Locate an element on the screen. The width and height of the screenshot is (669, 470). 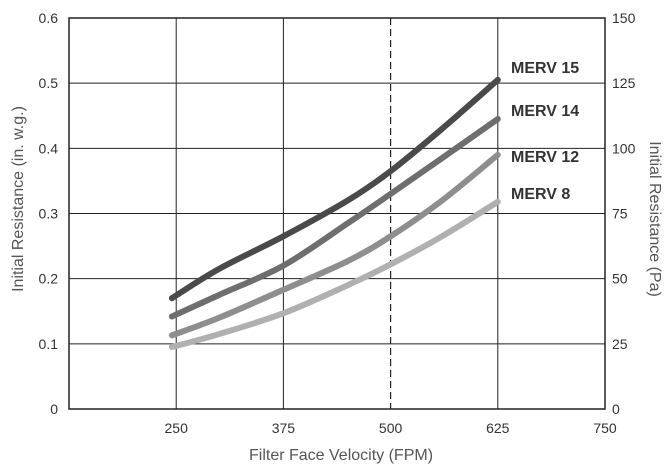
y-tick-label: 0.4 is located at coordinates (49, 148).